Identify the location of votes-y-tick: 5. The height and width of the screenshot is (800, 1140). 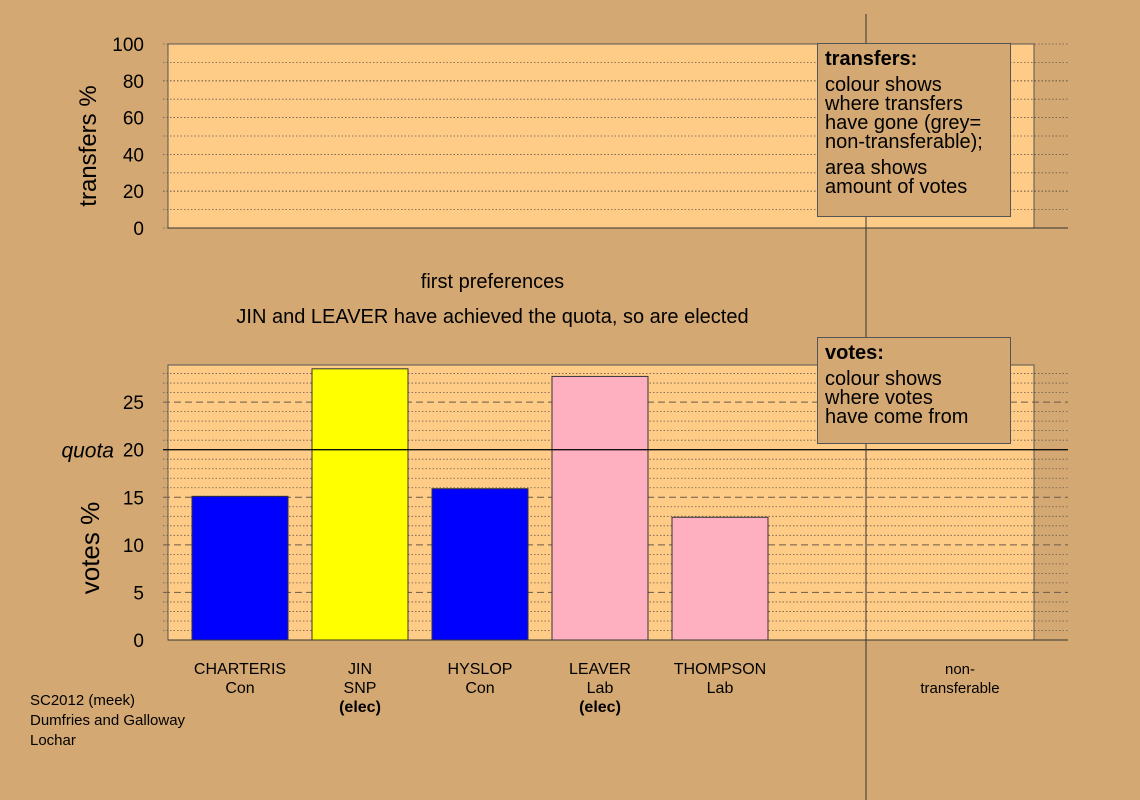
(138, 593).